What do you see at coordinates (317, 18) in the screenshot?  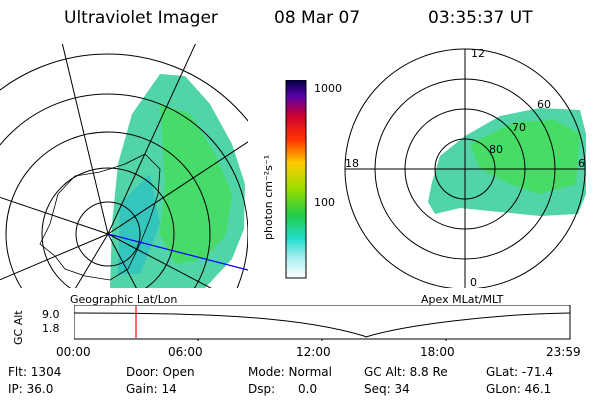 I see `date-label: 08 Mar 07` at bounding box center [317, 18].